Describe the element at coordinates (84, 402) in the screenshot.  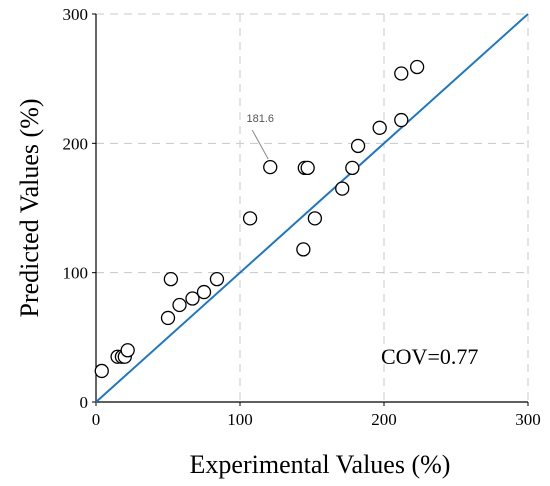
I see `y-tick-label: 0` at that location.